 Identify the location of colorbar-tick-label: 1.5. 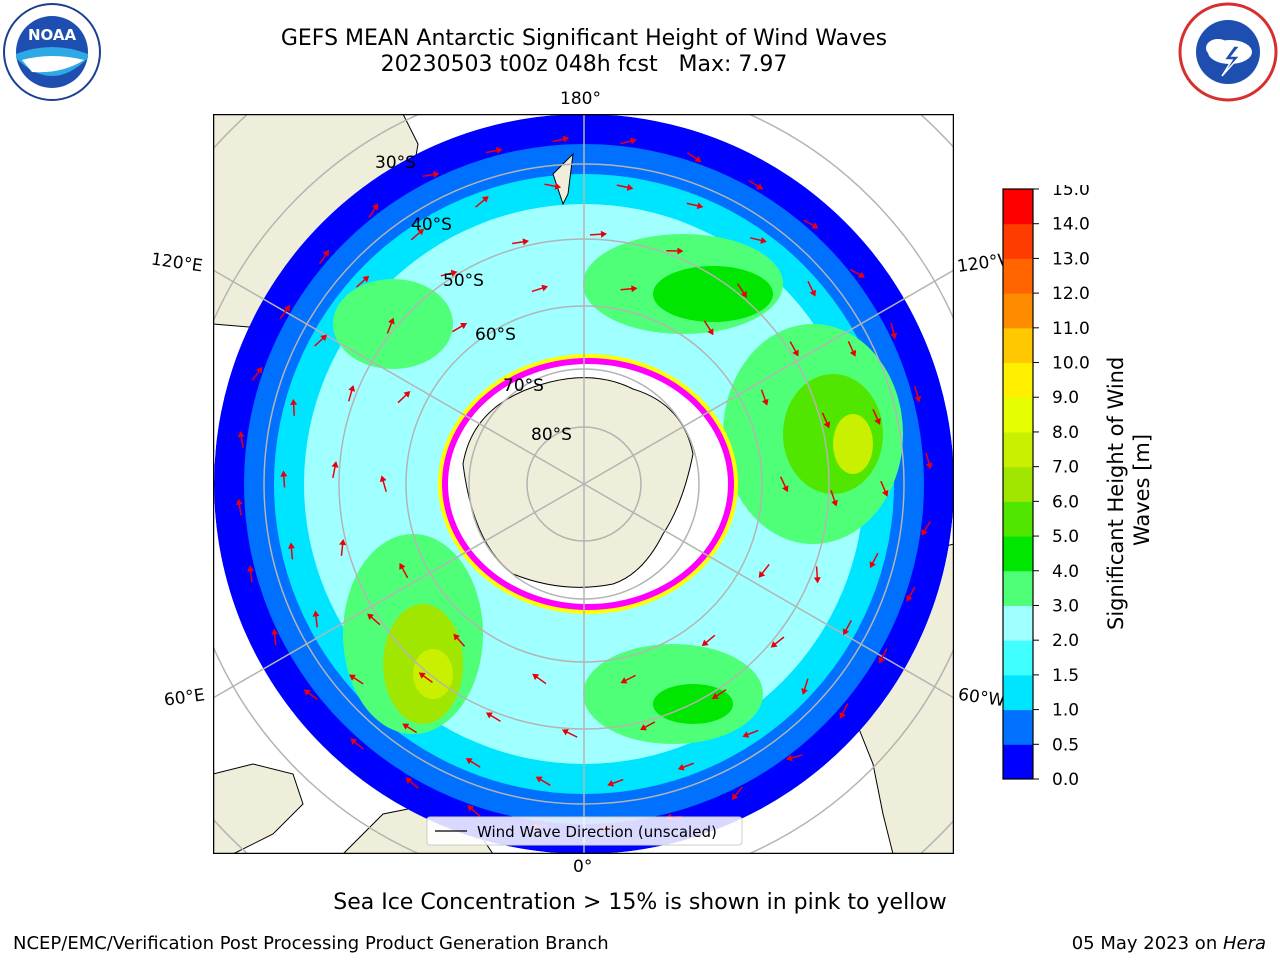
(1065, 676).